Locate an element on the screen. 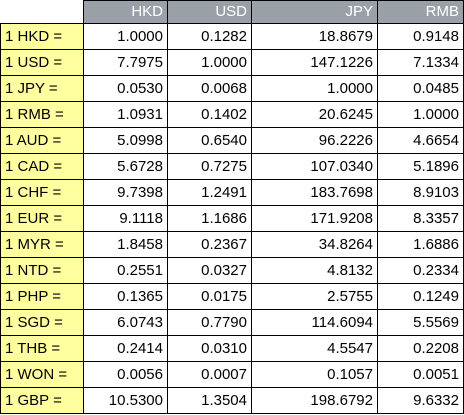 This screenshot has width=464, height=415. row-label-cell: 1 AUD = is located at coordinates (42, 140).